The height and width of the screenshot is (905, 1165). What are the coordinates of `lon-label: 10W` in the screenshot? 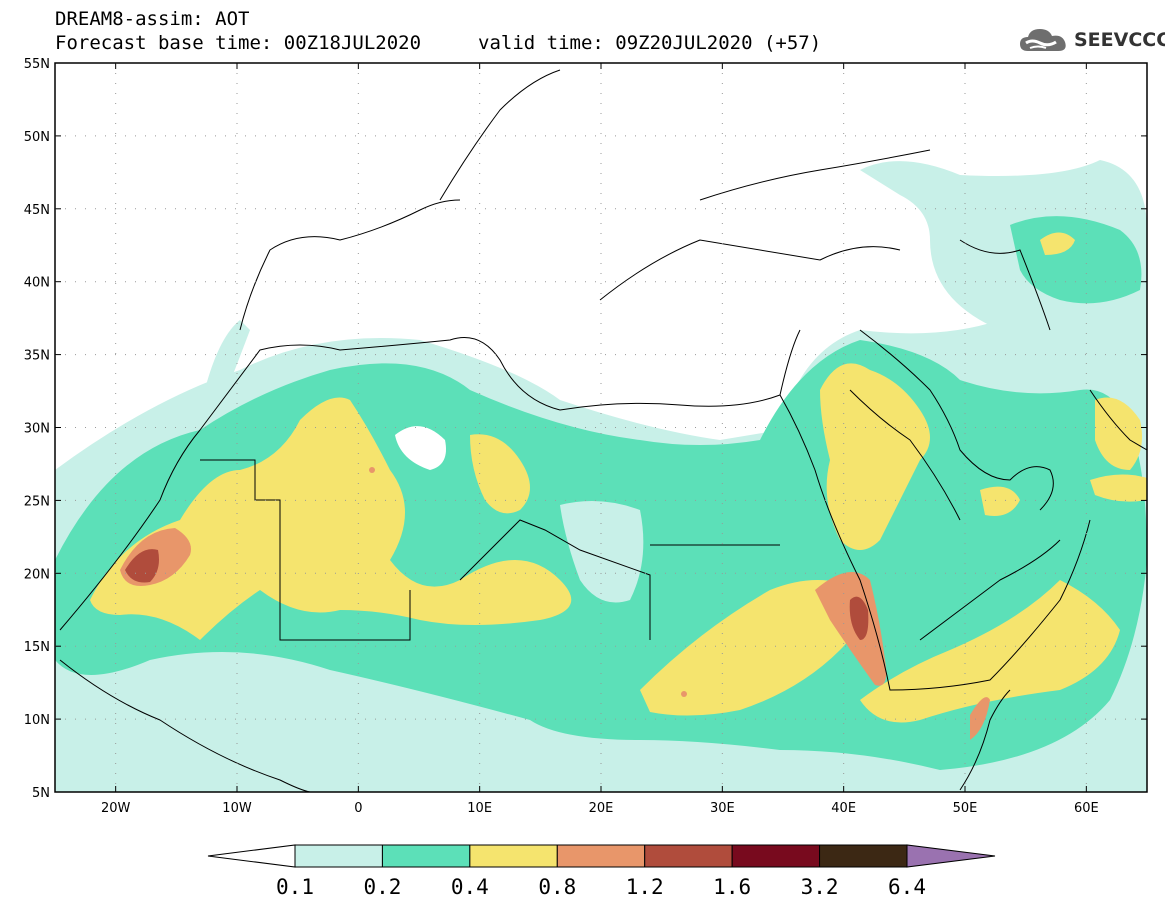 It's located at (237, 808).